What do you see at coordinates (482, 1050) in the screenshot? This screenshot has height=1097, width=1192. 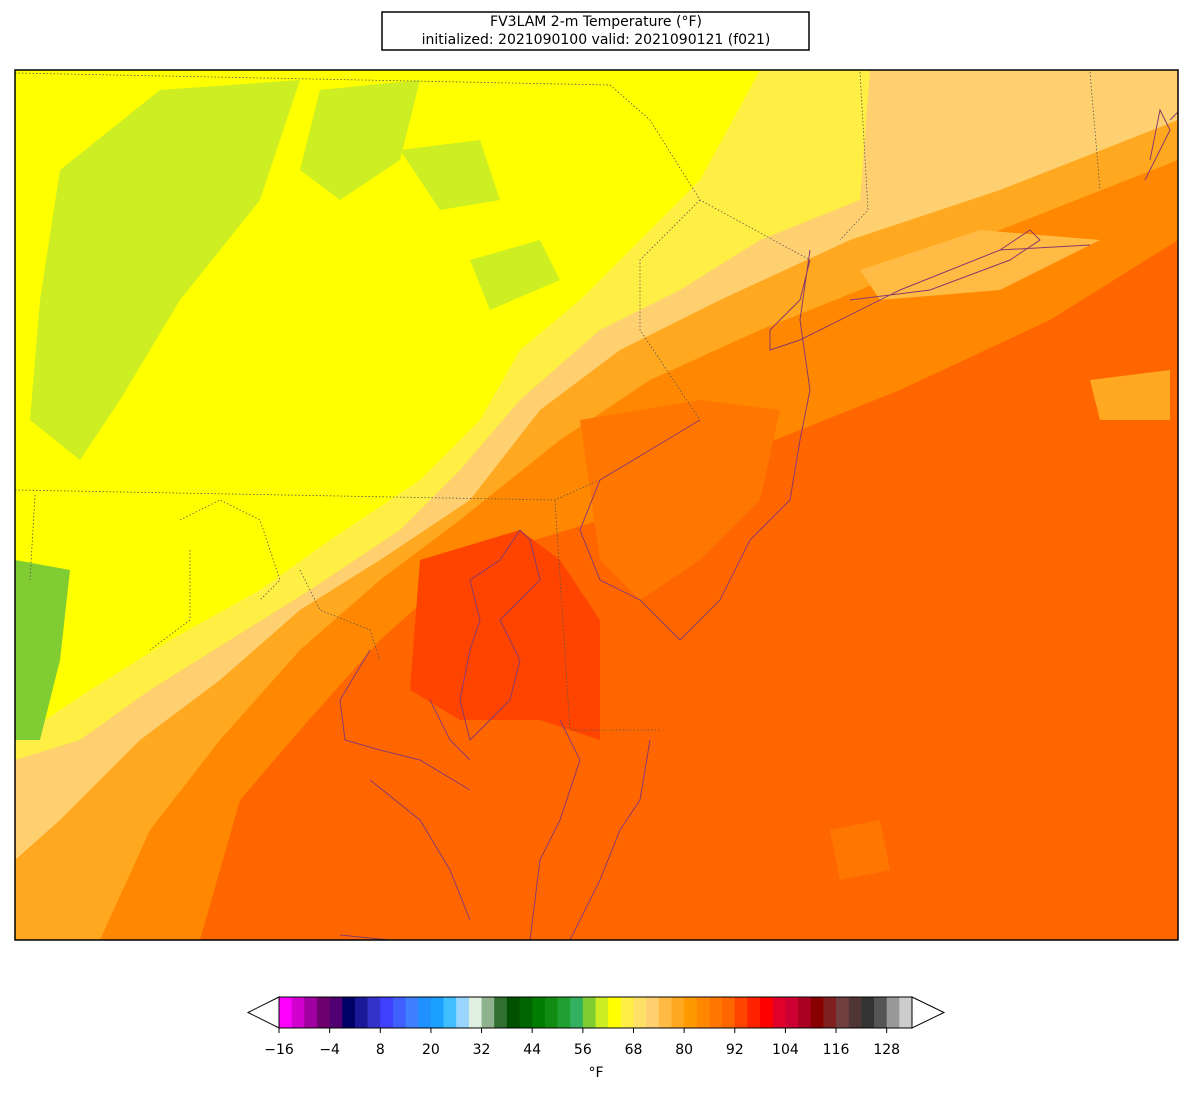 I see `colorbar-tick-label: 32` at bounding box center [482, 1050].